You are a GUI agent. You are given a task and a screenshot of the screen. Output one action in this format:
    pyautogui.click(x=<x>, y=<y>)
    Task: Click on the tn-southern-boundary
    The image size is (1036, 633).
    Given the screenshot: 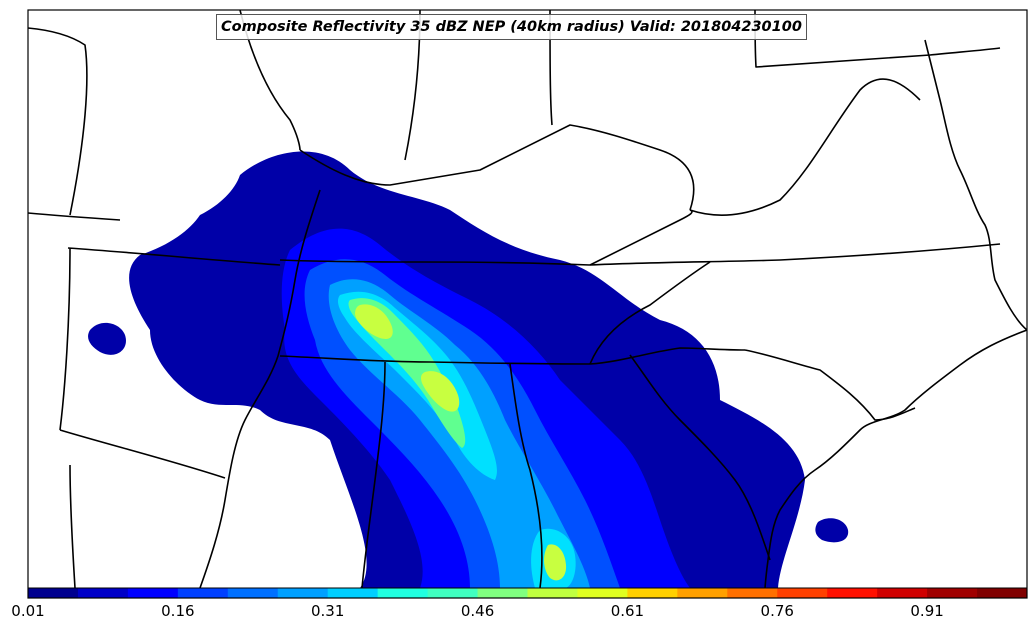 What is the action you would take?
    pyautogui.click(x=512, y=356)
    